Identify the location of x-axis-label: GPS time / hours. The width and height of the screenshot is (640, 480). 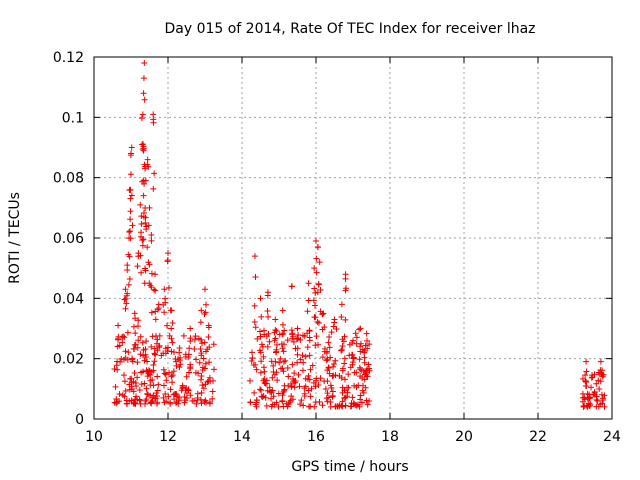
(349, 467).